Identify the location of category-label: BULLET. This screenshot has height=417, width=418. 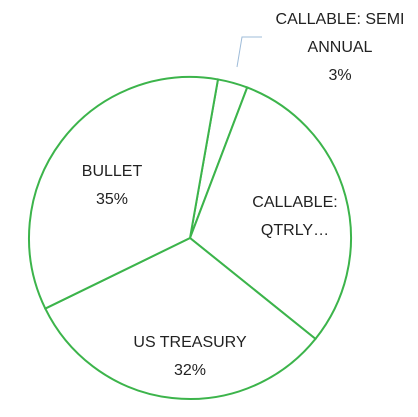
(112, 171).